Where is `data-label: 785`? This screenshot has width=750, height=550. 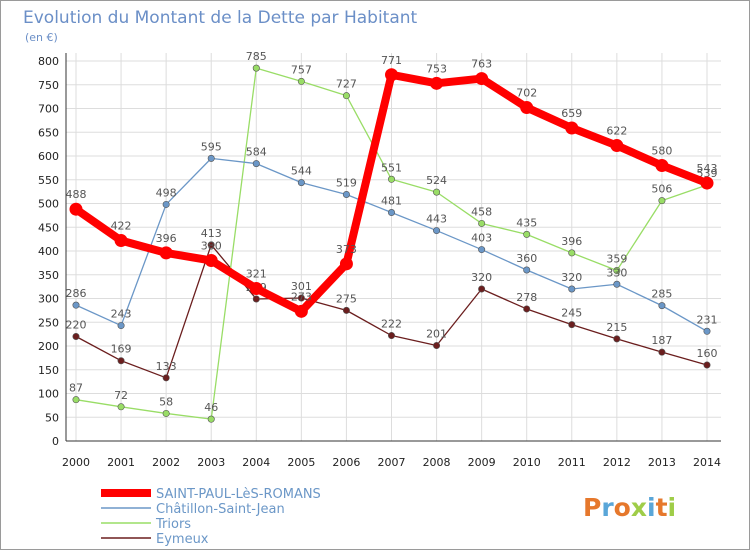 data-label: 785 is located at coordinates (256, 56).